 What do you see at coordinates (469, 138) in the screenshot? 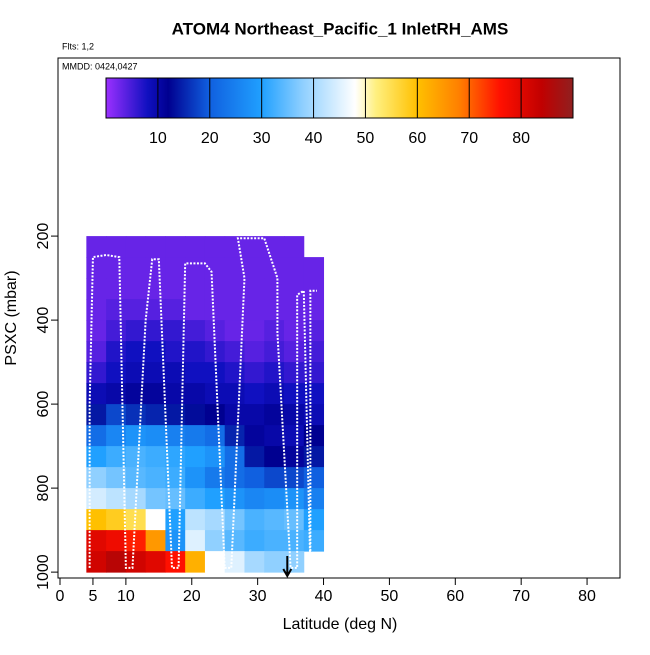
I see `colorbar-tick-label: 70` at bounding box center [469, 138].